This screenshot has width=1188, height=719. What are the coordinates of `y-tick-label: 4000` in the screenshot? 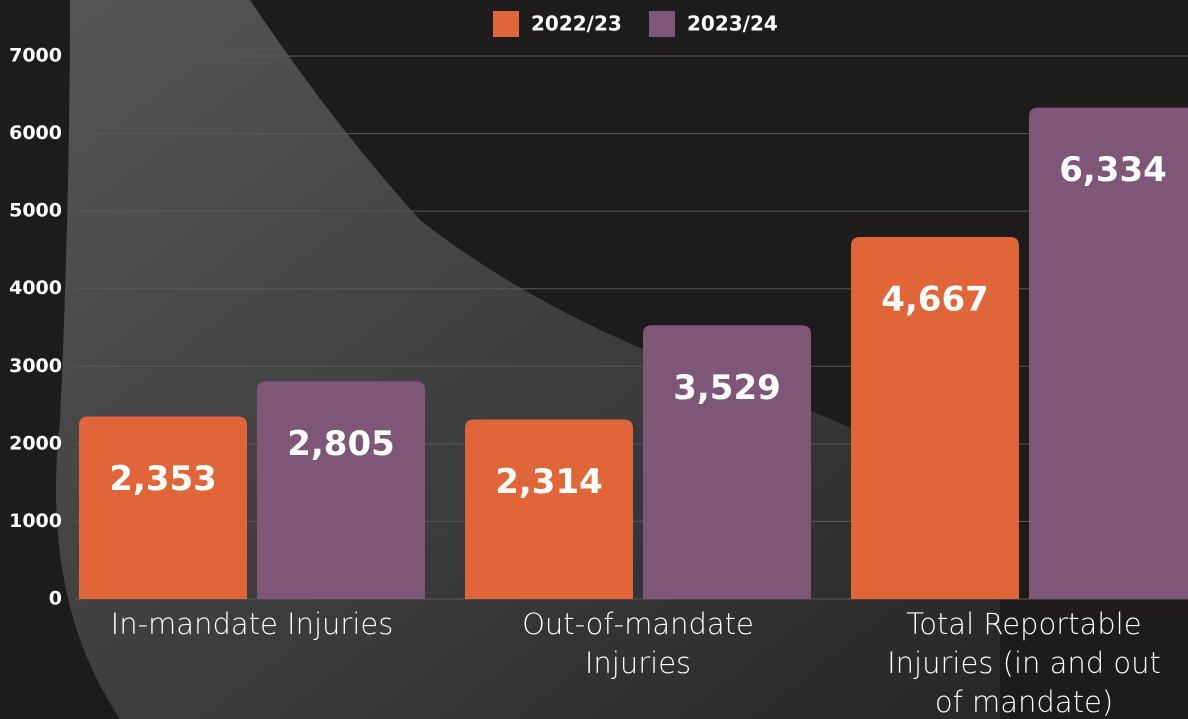 It's located at (35, 288).